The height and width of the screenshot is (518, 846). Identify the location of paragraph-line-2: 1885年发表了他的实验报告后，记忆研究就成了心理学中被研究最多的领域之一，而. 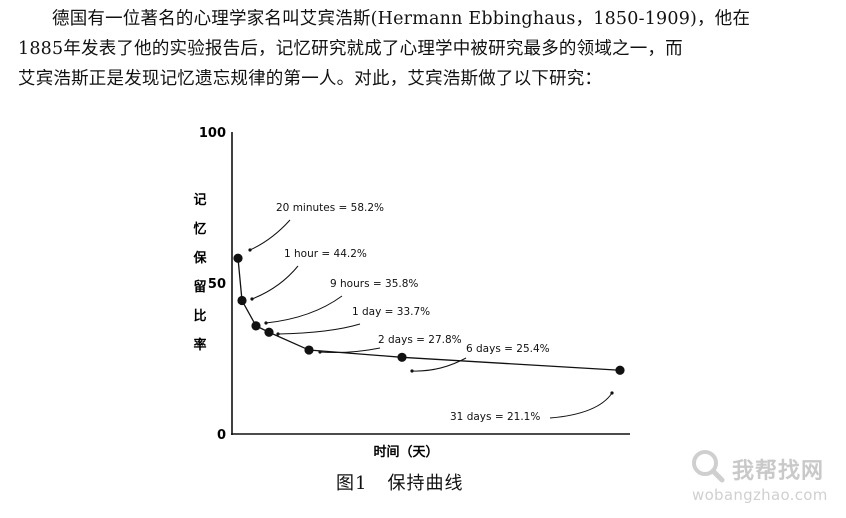
(350, 49).